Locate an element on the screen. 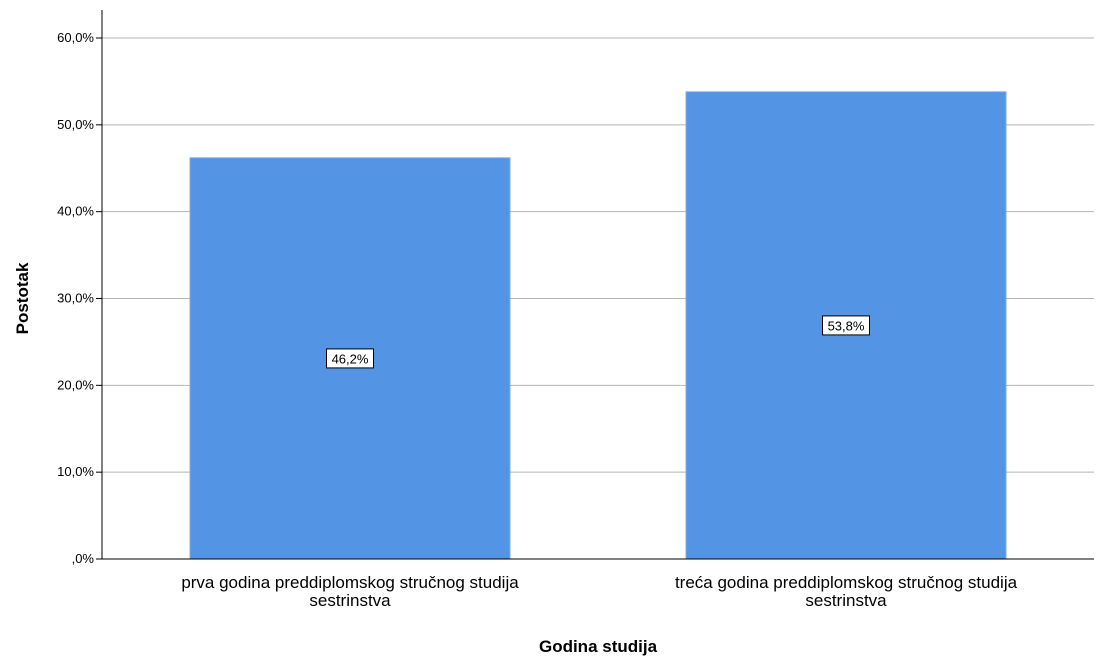  y-tick-label: ,0% is located at coordinates (83, 558).